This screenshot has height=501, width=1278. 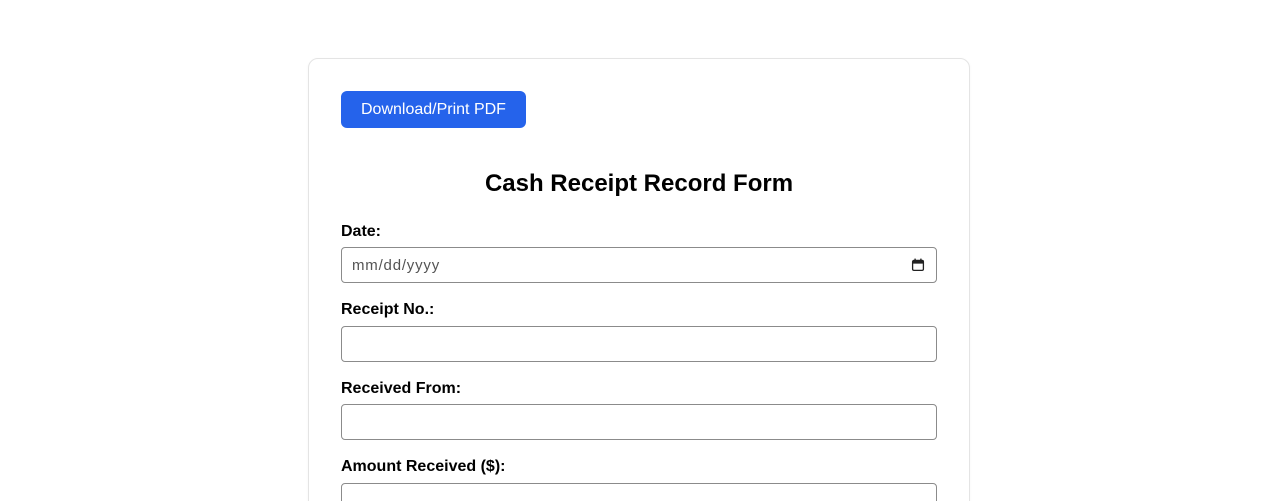 What do you see at coordinates (631, 265) in the screenshot?
I see `date-input` at bounding box center [631, 265].